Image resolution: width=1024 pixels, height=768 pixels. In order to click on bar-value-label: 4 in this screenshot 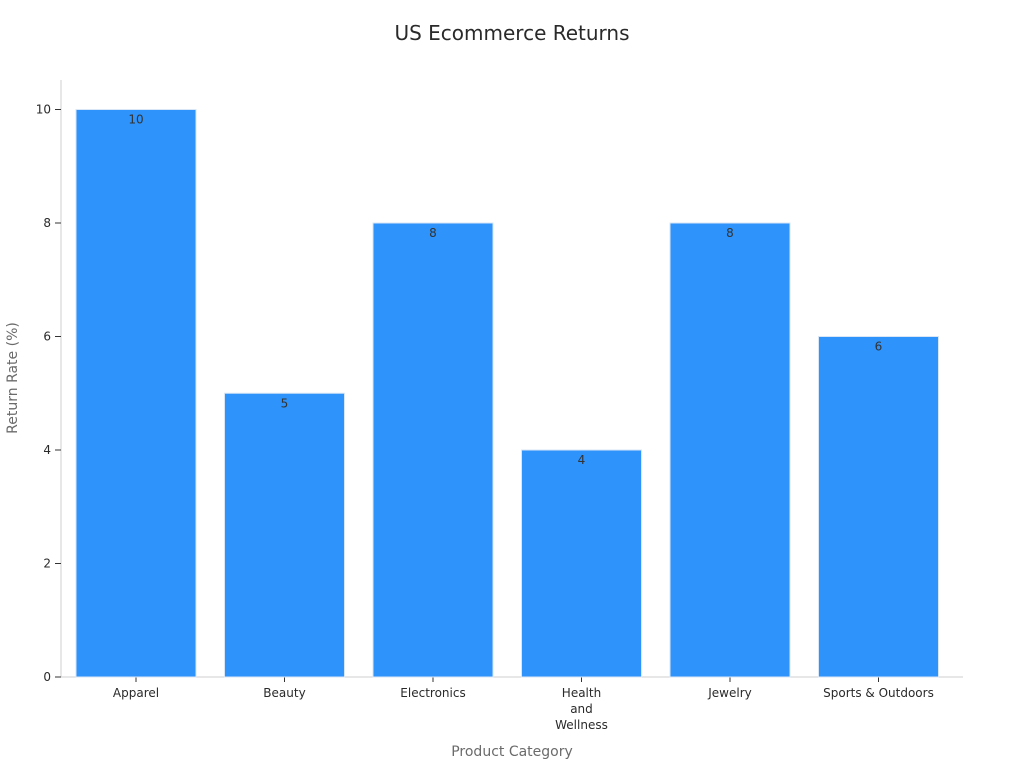, I will do `click(582, 460)`.